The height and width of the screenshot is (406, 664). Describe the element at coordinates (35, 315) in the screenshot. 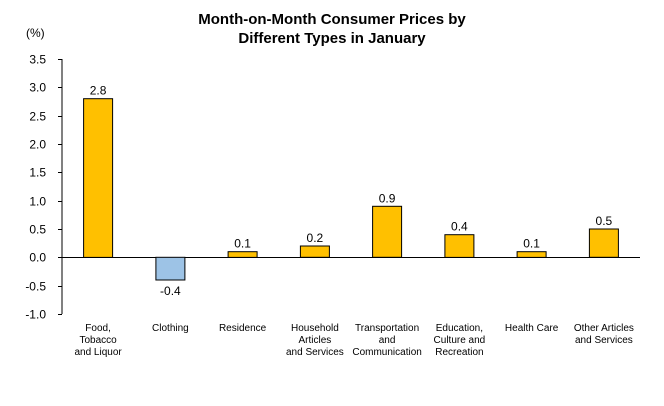

I see `y-tick-label: -1.0` at that location.